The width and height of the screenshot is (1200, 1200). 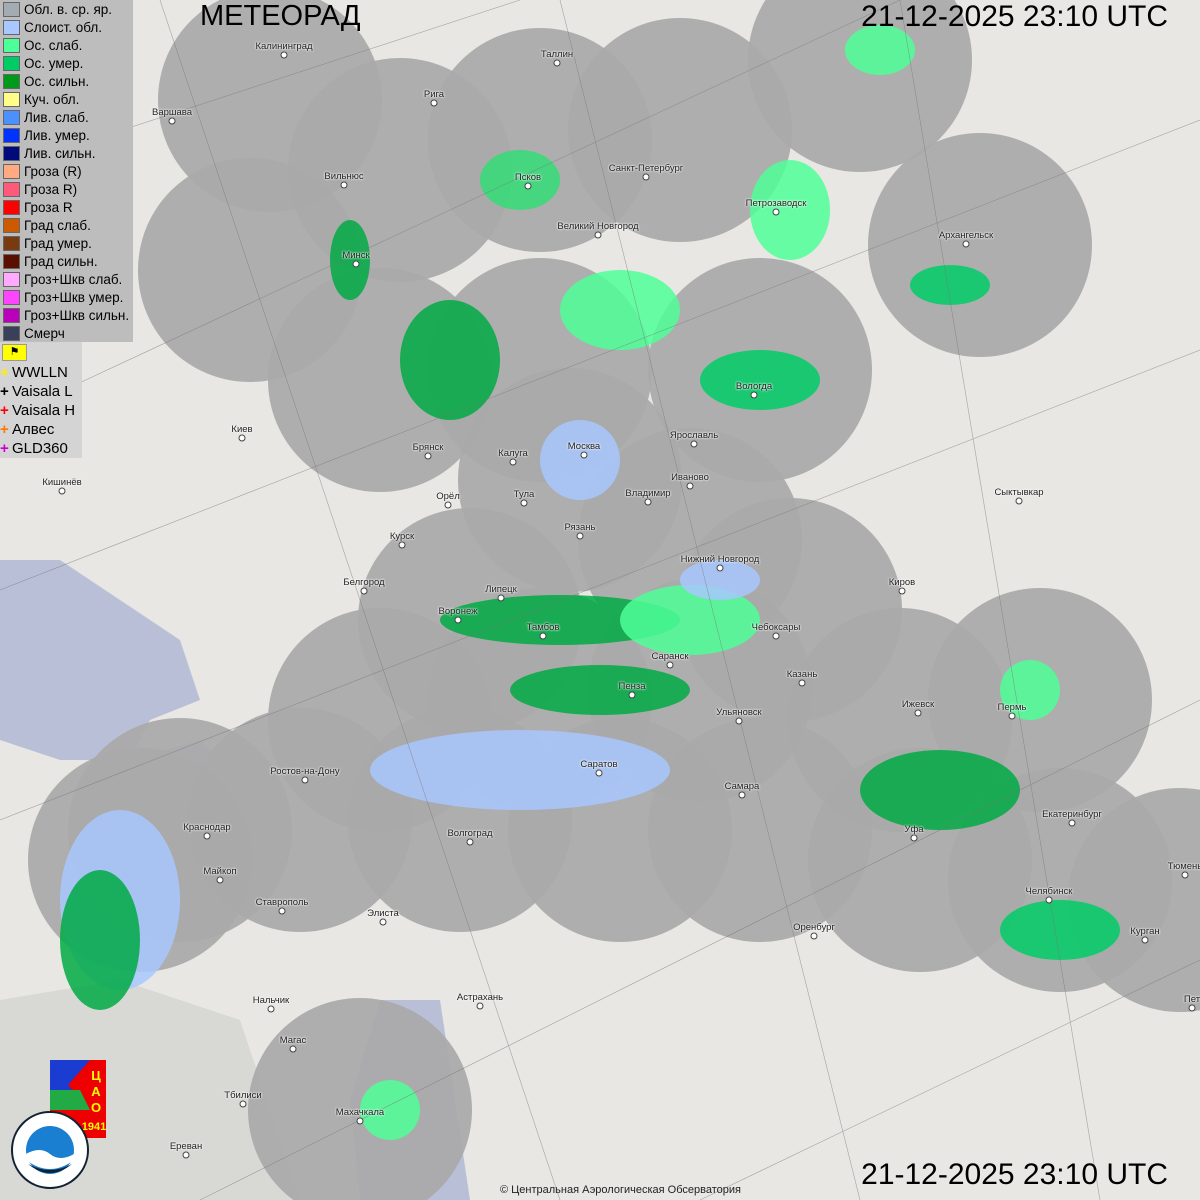 I want to click on legend-item: Град умер., so click(x=66, y=243).